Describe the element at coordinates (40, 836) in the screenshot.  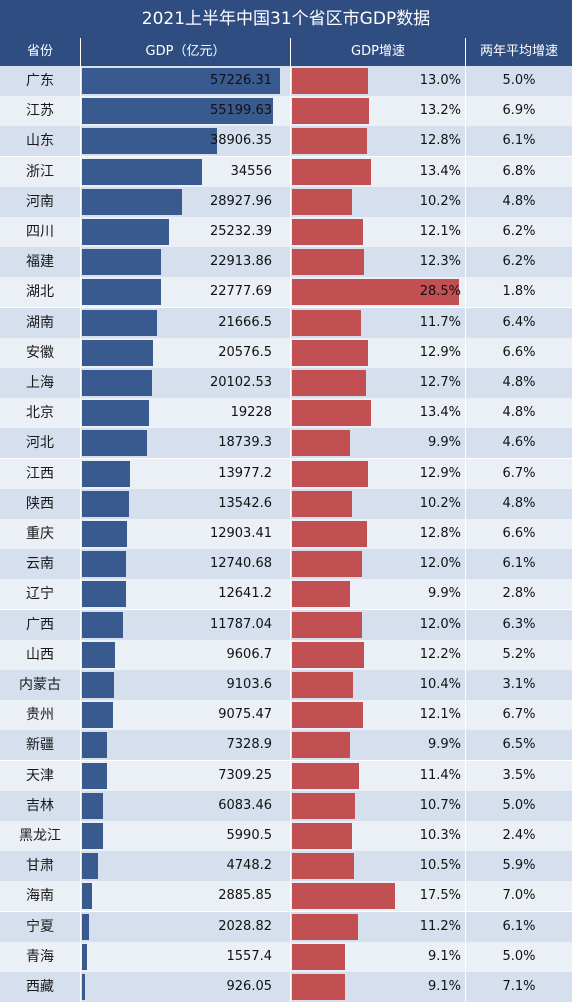
I see `province-cell: 黑龙江` at that location.